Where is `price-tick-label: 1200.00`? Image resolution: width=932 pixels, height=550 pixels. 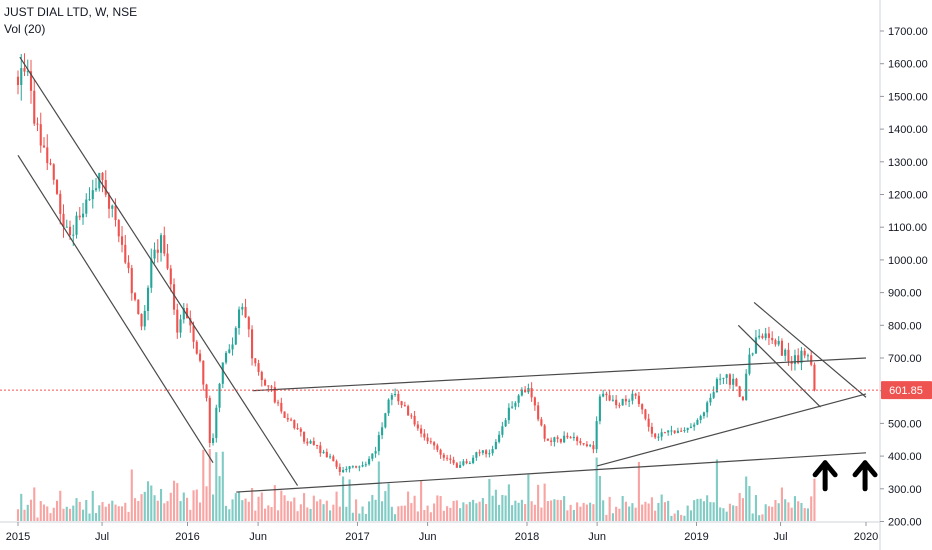
price-tick-label: 1200.00 is located at coordinates (908, 196).